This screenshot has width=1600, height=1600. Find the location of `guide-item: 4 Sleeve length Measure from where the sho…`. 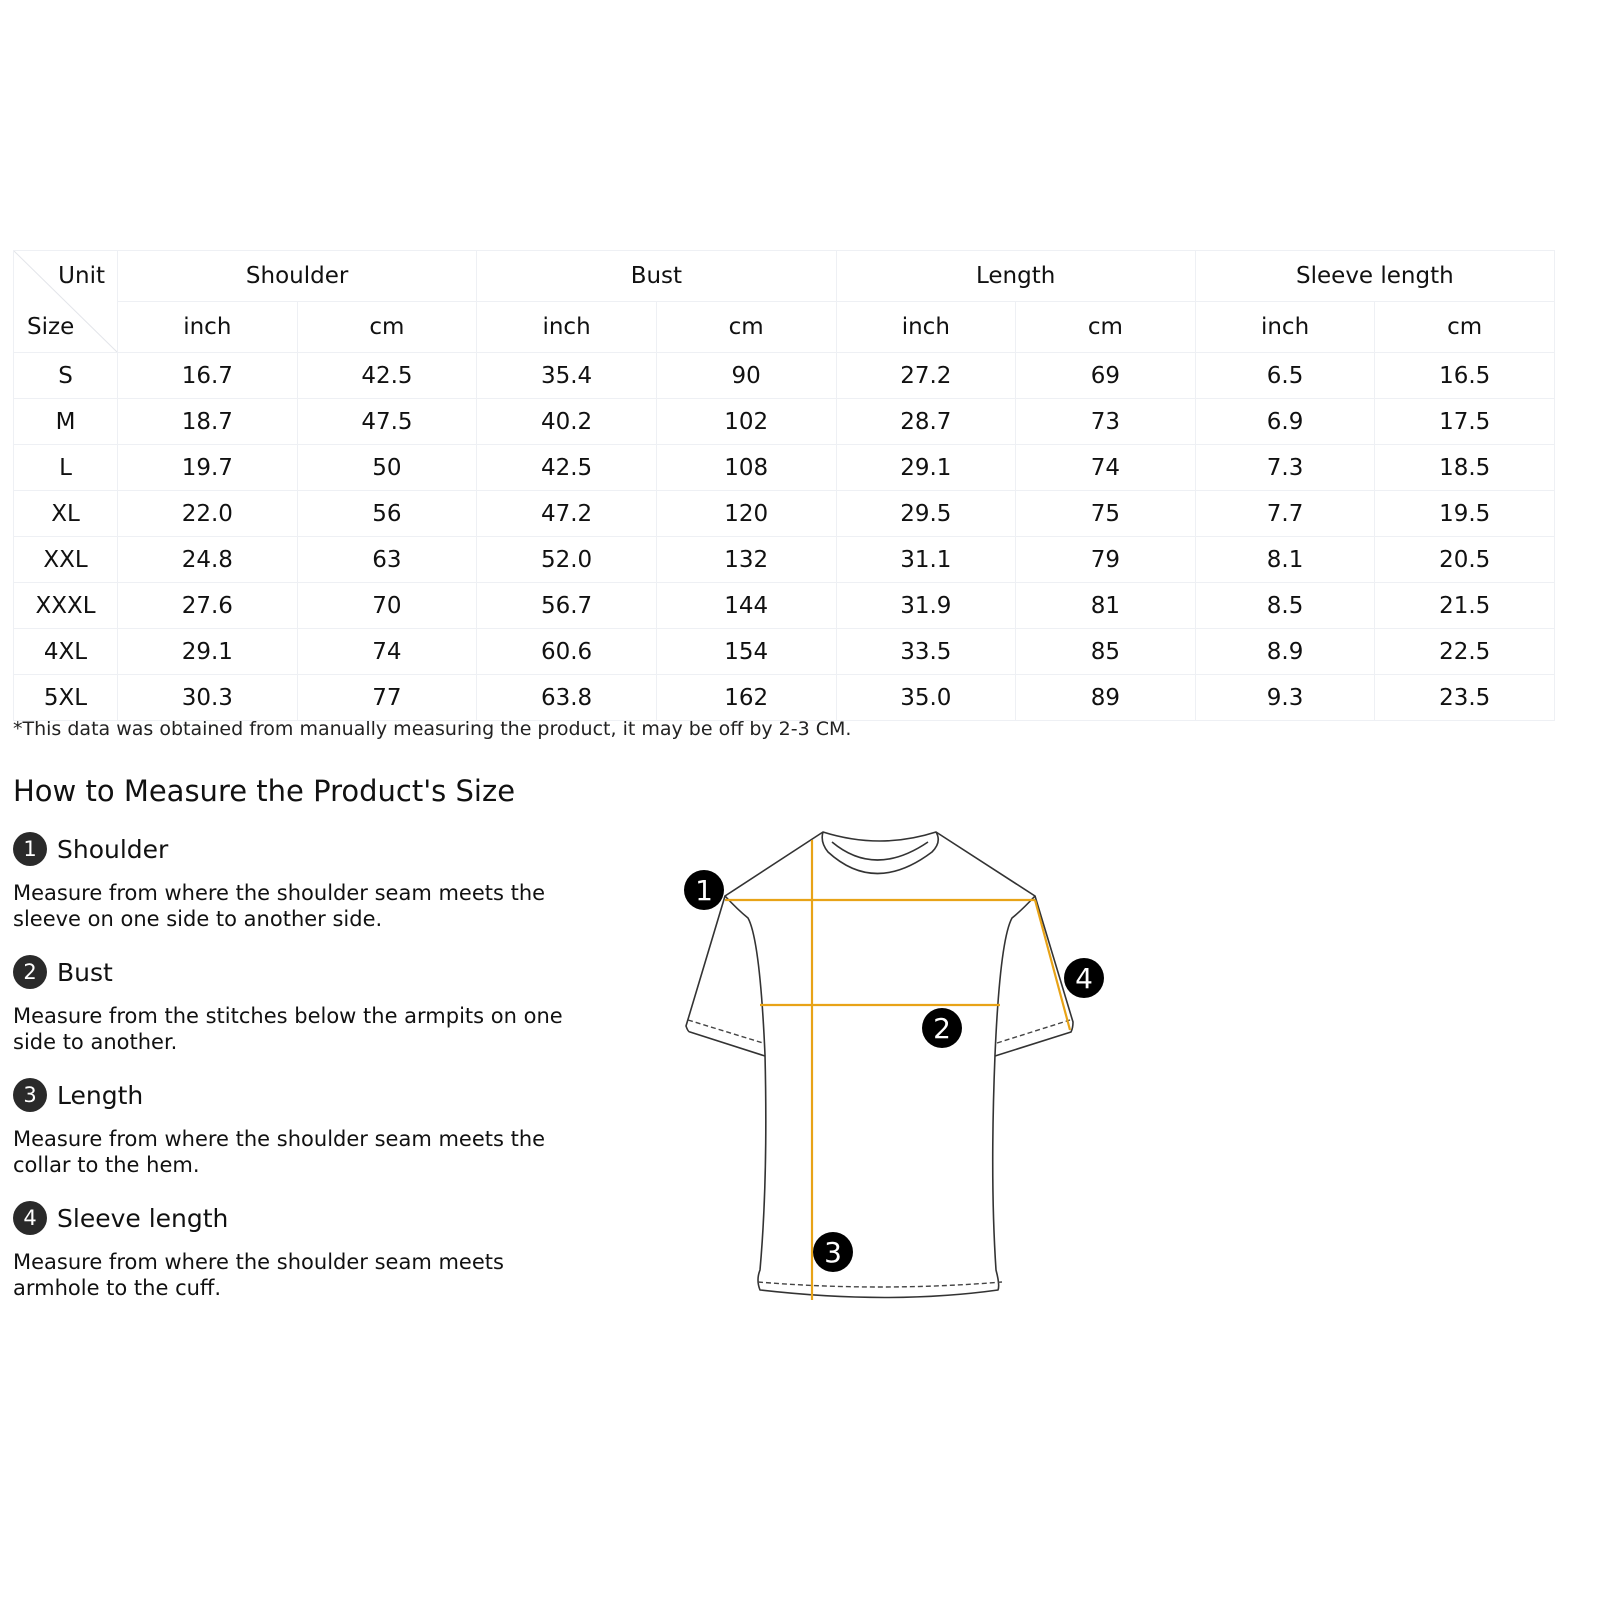

guide-item: 4 Sleeve length Measure from where the sho… is located at coordinates (293, 1251).